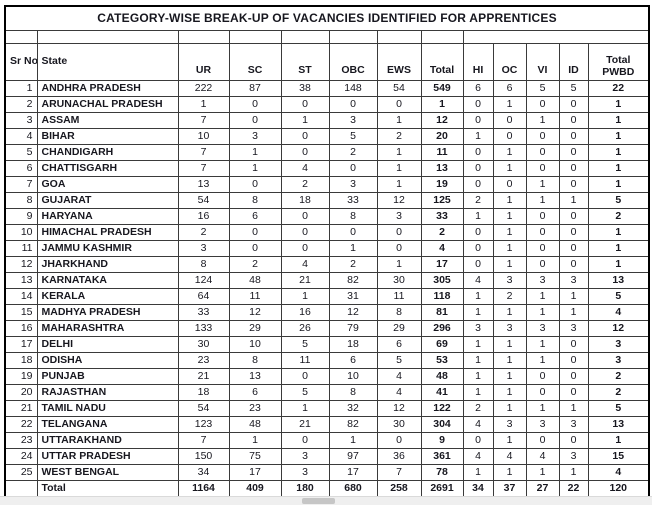 This screenshot has width=652, height=505. What do you see at coordinates (509, 88) in the screenshot?
I see `cell-oc: 6` at bounding box center [509, 88].